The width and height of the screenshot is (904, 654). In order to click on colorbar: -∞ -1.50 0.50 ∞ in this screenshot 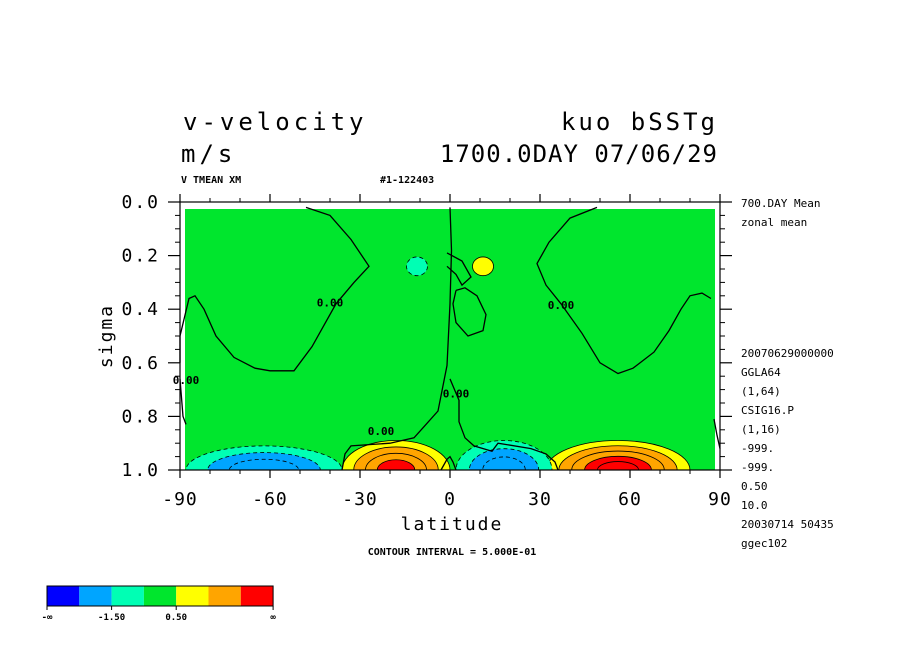, I will do `click(159, 604)`.